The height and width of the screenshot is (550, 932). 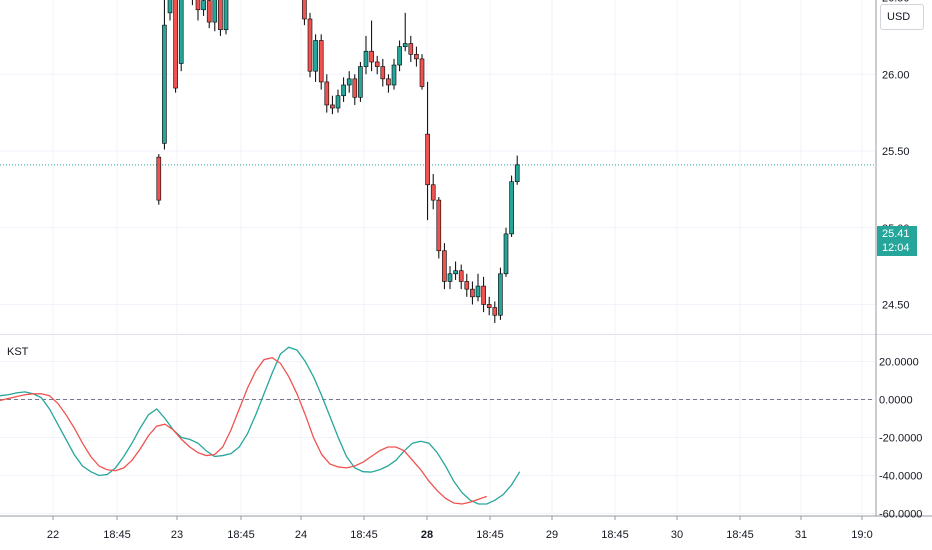 What do you see at coordinates (900, 477) in the screenshot?
I see `kst-tick-label: -40.0000` at bounding box center [900, 477].